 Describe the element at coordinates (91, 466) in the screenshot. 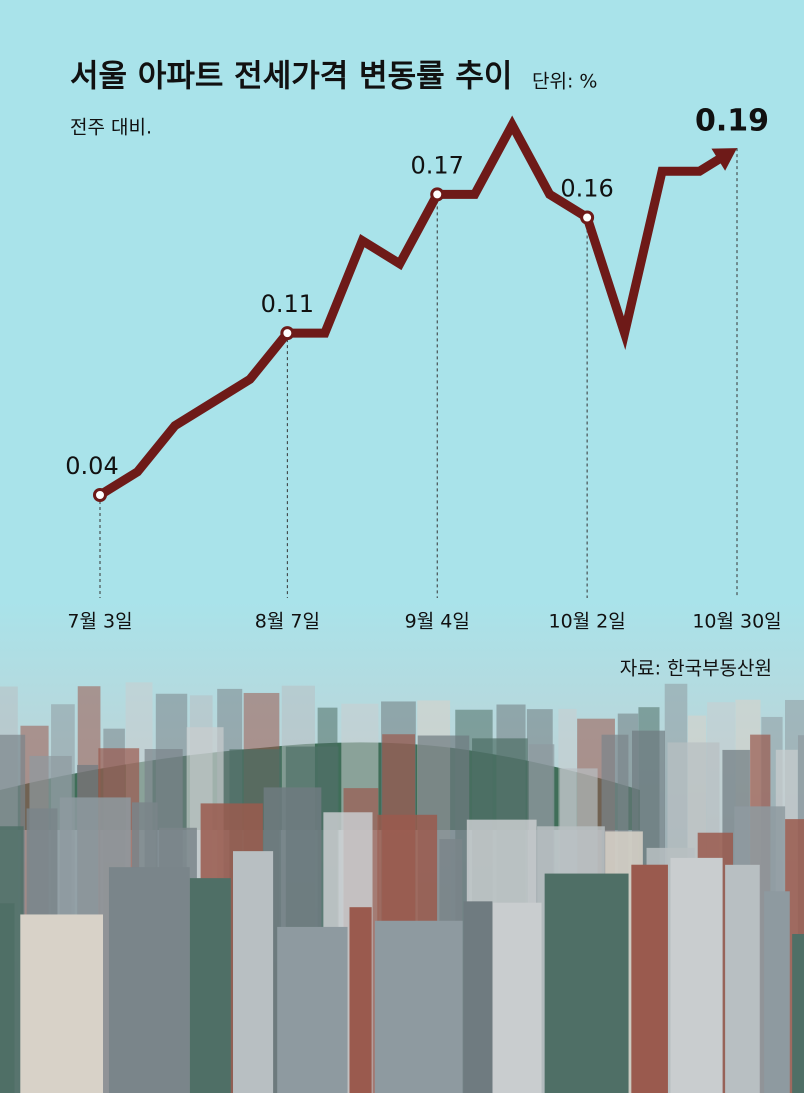

I see `data-label: 0.04` at that location.